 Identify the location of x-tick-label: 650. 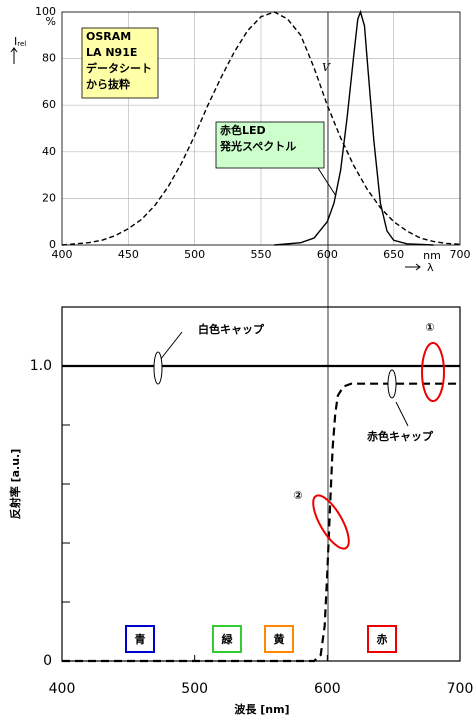
(393, 254).